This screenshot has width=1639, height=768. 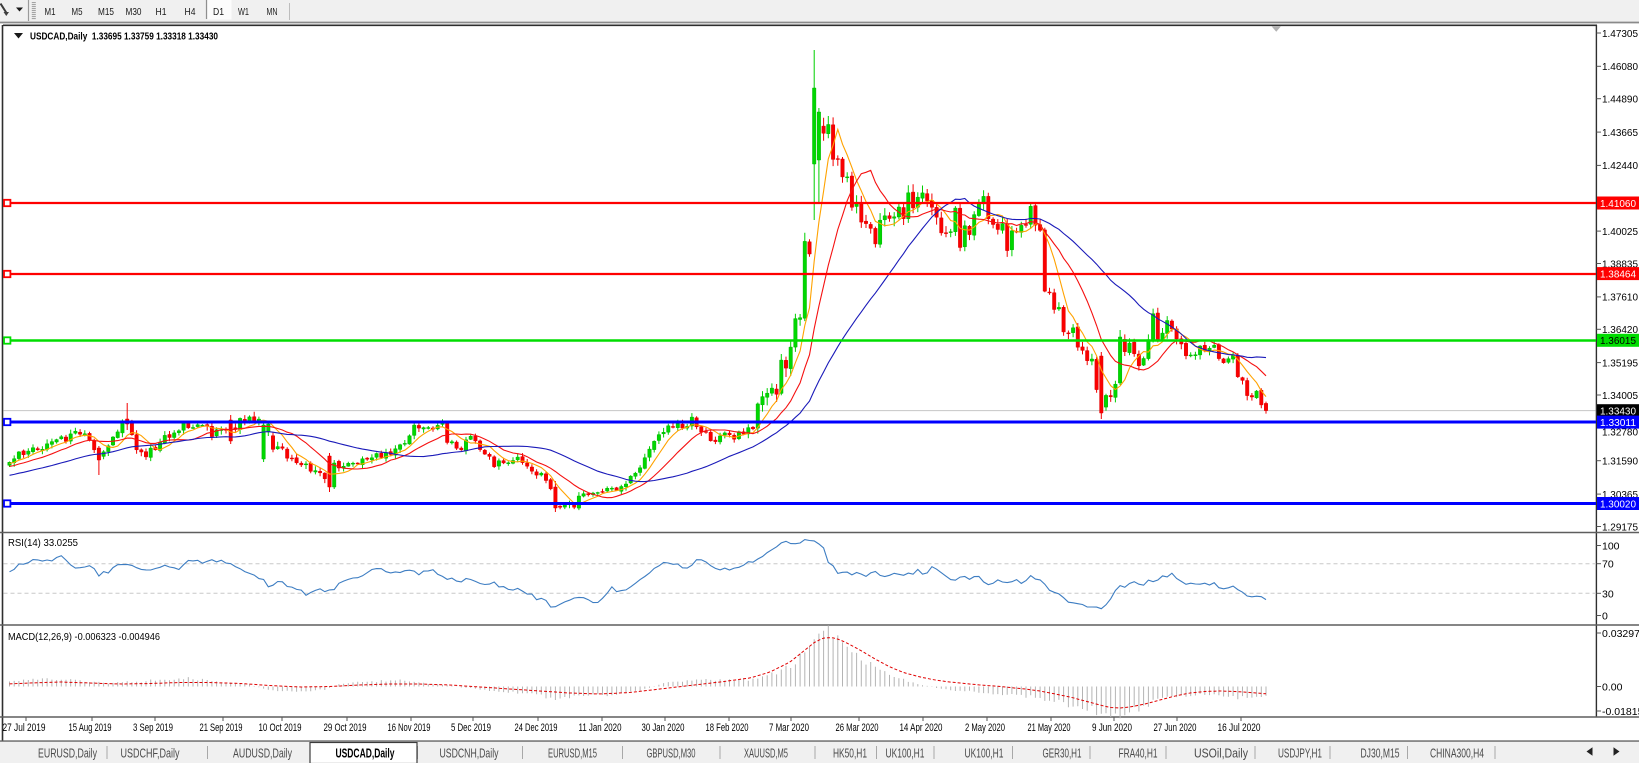 What do you see at coordinates (84, 637) in the screenshot?
I see `svg-text:MACD(12,26,9) -0.006323 -0.004: MACD(12,26,9) -0.006323 -0.004946` at bounding box center [84, 637].